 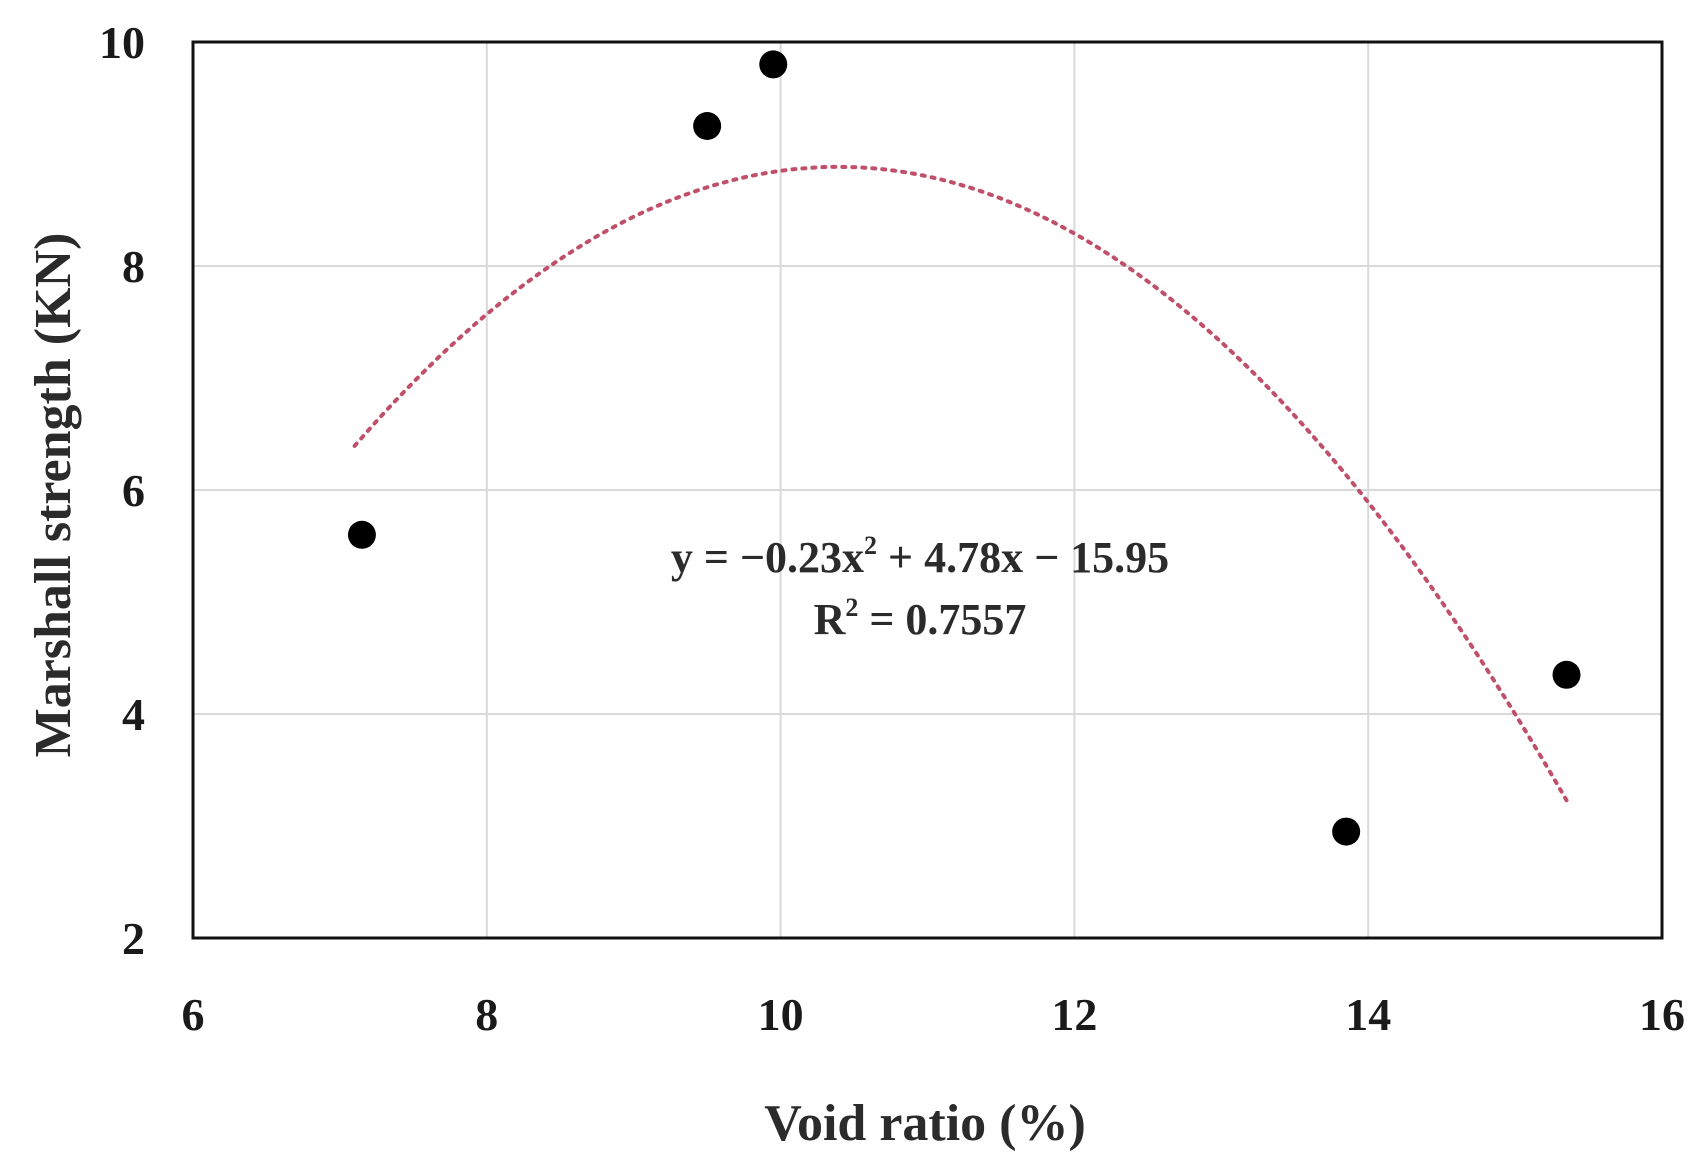 What do you see at coordinates (920, 556) in the screenshot?
I see `equation-annotation: y = −0.23x2 + 4.78x − 15.95` at bounding box center [920, 556].